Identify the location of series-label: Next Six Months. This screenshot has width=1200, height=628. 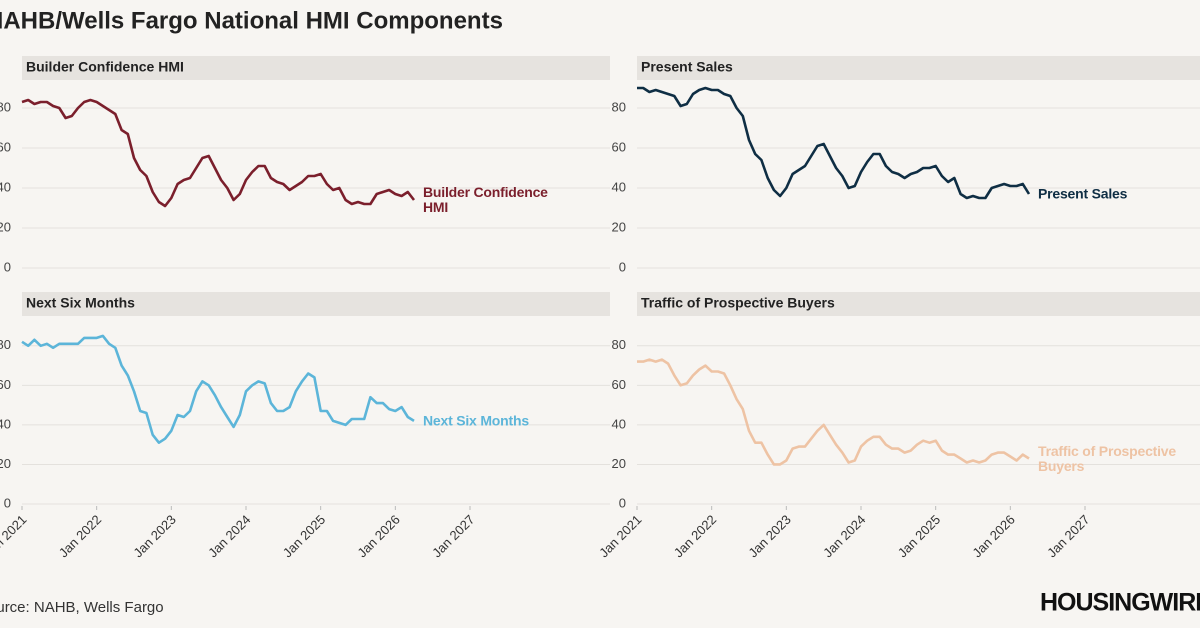
(476, 420).